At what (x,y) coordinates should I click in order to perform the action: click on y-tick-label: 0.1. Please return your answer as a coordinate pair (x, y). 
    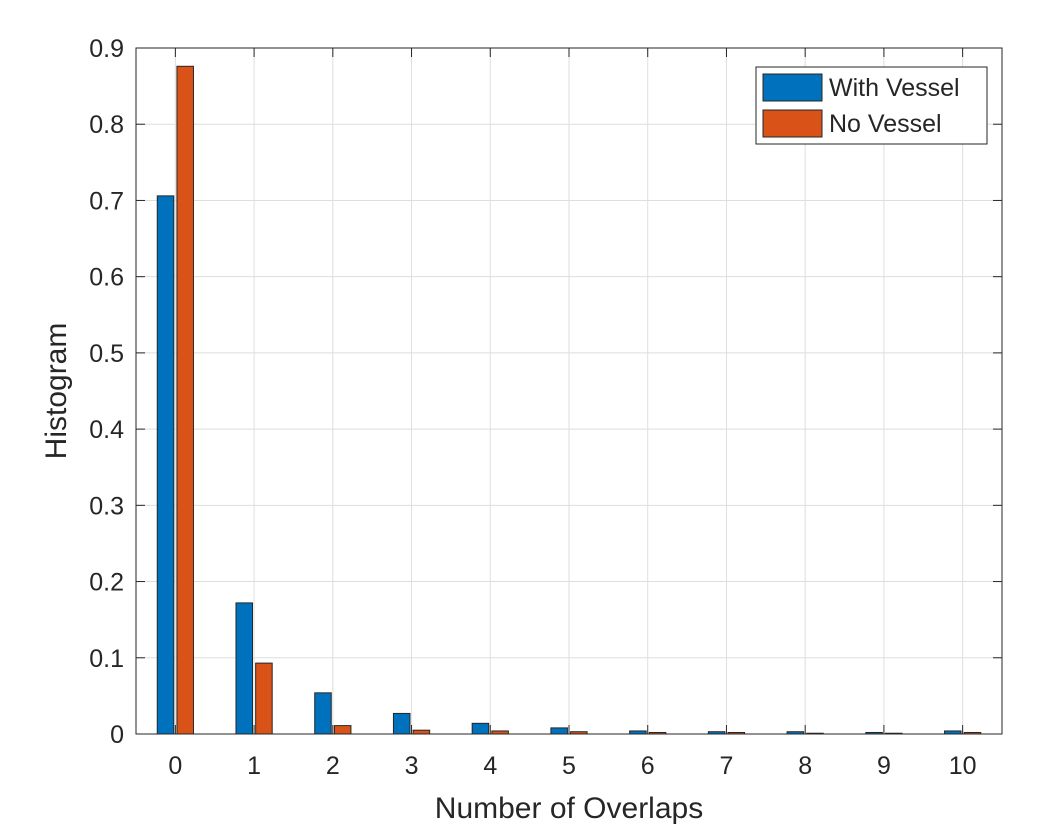
    Looking at the image, I should click on (106, 659).